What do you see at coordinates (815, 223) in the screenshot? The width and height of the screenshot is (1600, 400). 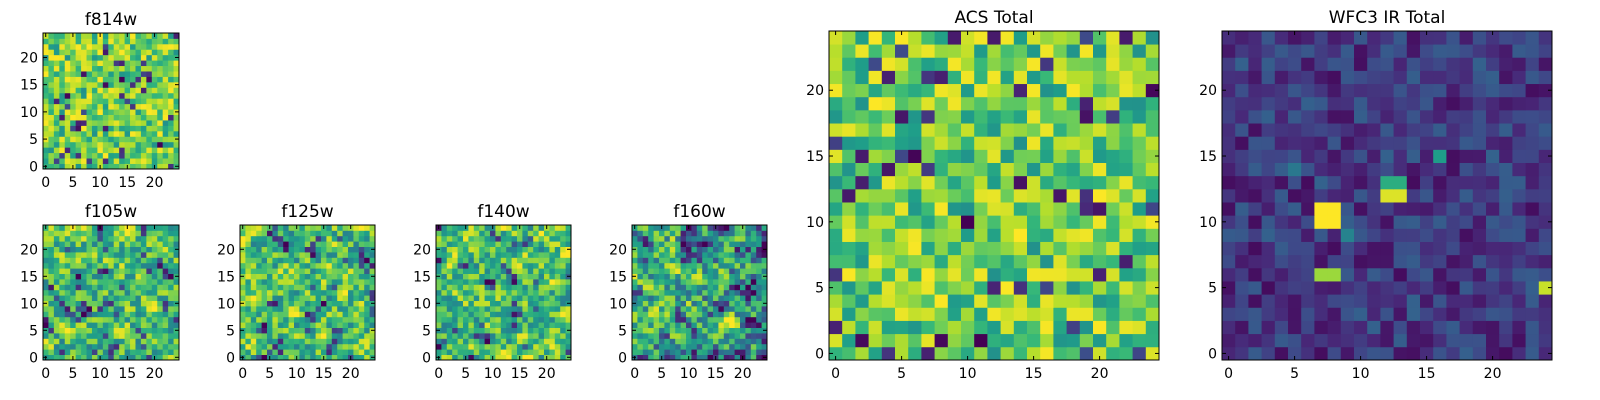 I see `y-tick-label: 10` at bounding box center [815, 223].